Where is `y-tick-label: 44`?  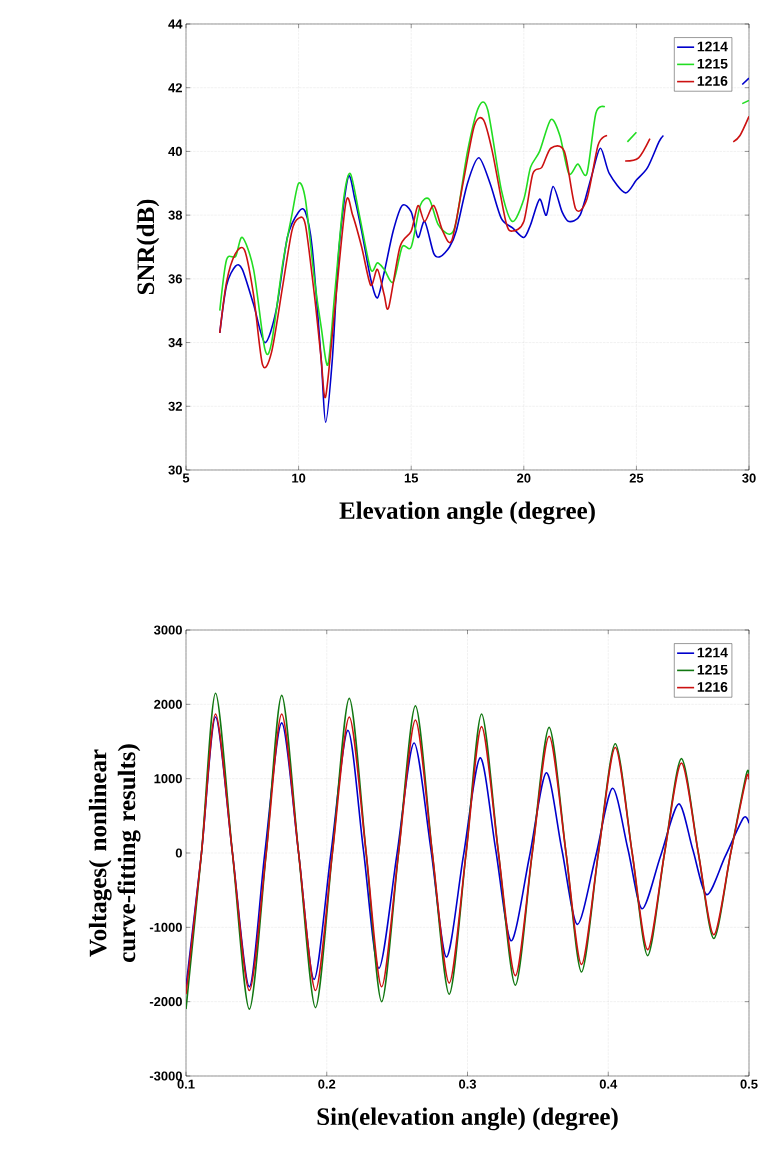
y-tick-label: 44 is located at coordinates (175, 24).